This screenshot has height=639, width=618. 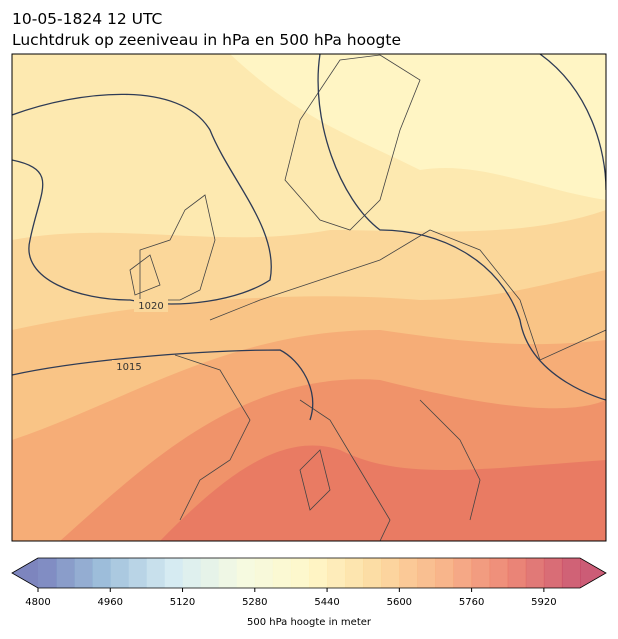 What do you see at coordinates (110, 602) in the screenshot?
I see `colorbar-tick-label: 4960` at bounding box center [110, 602].